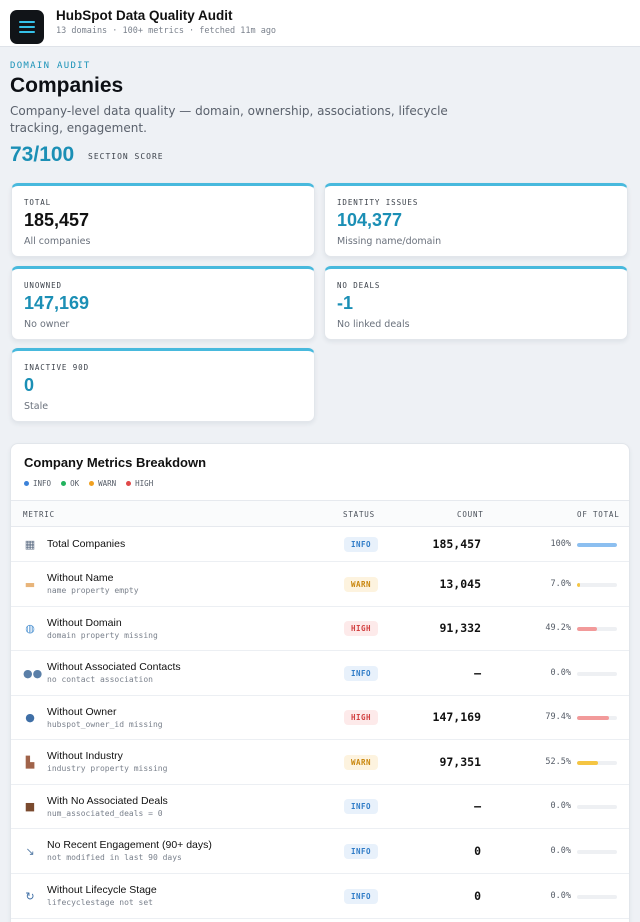  What do you see at coordinates (107, 801) in the screenshot?
I see `metric-name: With No Associated Deals` at bounding box center [107, 801].